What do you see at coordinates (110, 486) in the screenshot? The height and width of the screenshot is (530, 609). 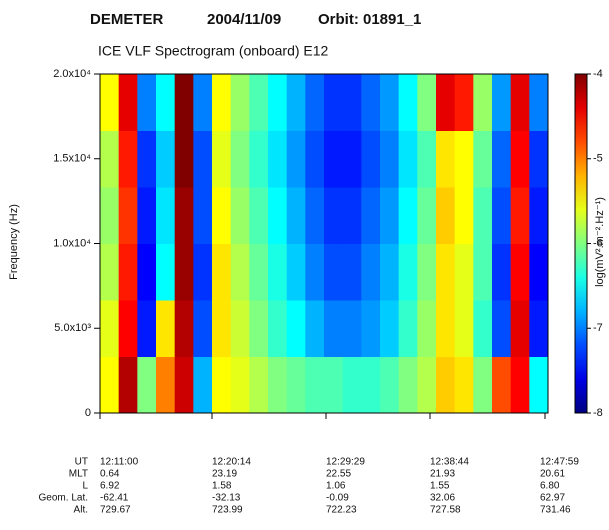 I see `cell: 6.92` at bounding box center [110, 486].